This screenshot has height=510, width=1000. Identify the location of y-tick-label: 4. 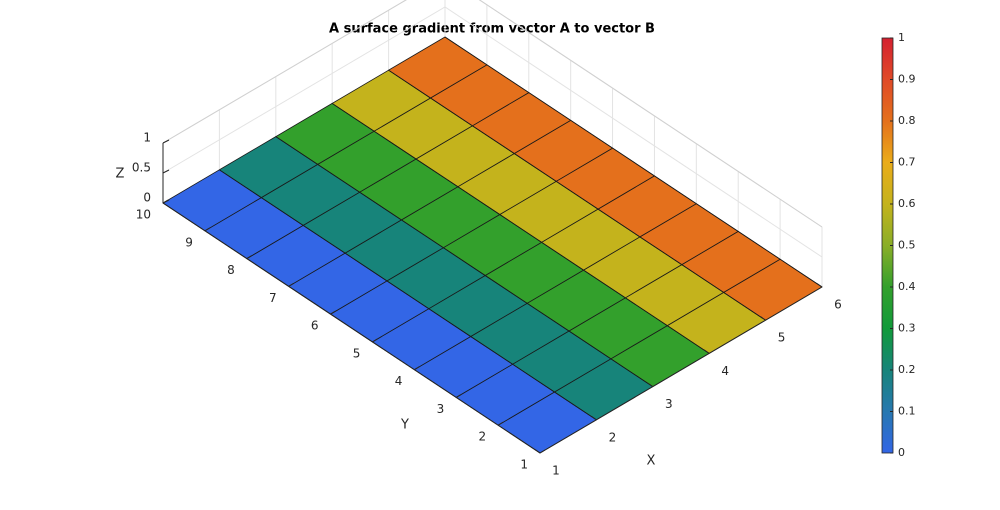
(399, 381).